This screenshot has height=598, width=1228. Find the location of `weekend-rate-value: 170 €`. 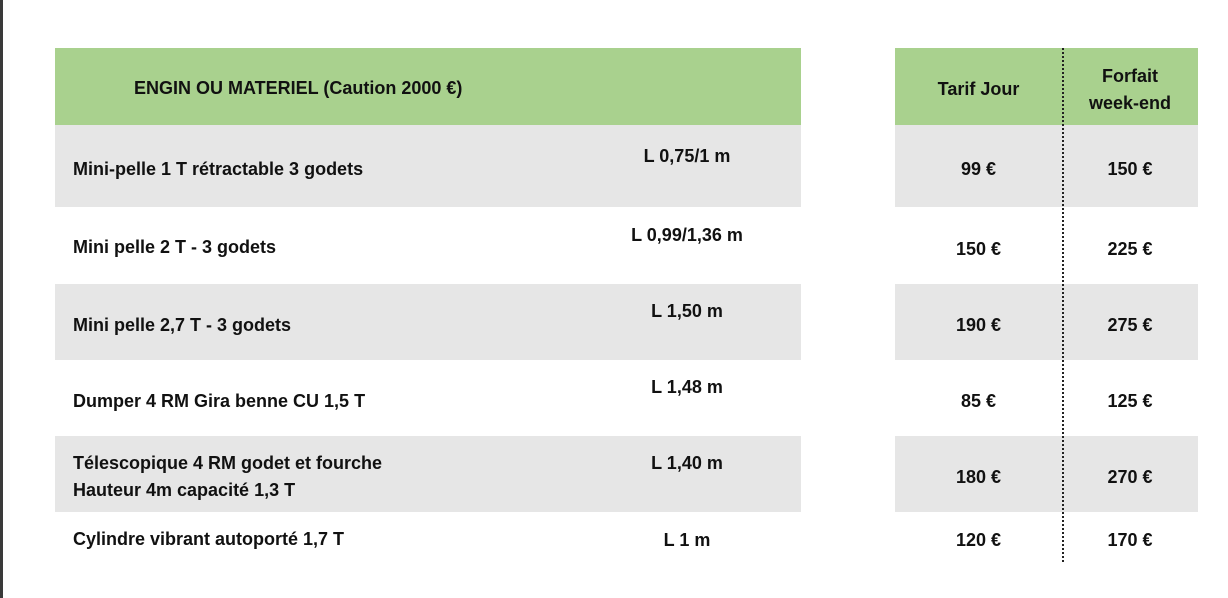

weekend-rate-value: 170 € is located at coordinates (1130, 540).